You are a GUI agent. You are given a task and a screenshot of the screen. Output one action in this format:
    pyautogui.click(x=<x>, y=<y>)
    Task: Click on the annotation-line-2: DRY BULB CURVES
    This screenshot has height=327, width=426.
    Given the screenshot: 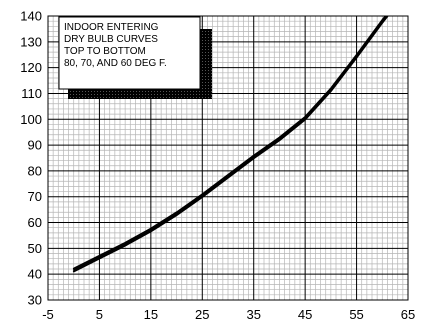 What is the action you would take?
    pyautogui.click(x=111, y=39)
    